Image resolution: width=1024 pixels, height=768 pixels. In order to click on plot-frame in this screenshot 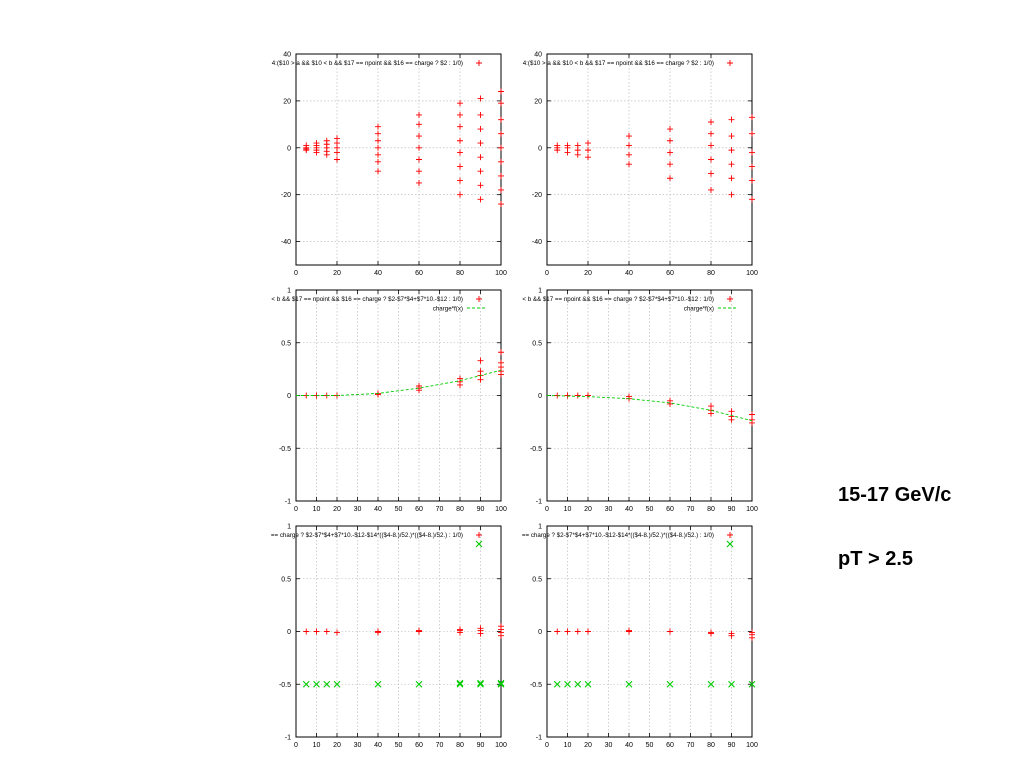, I will do `click(398, 159)`.